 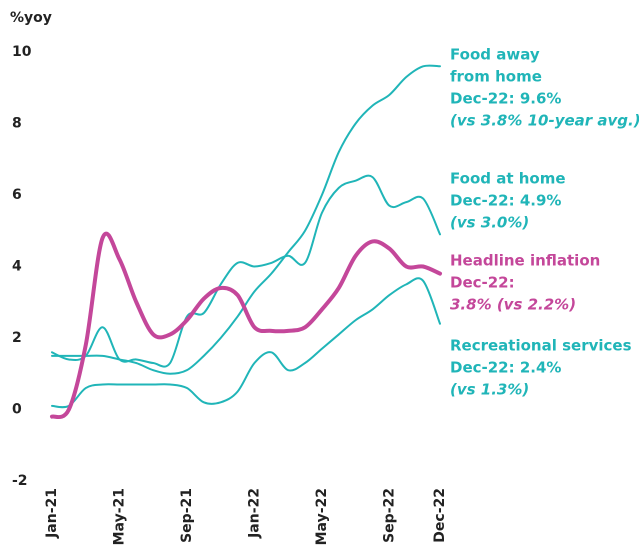 I want to click on annotation: (vs 1.3%), so click(x=489, y=390).